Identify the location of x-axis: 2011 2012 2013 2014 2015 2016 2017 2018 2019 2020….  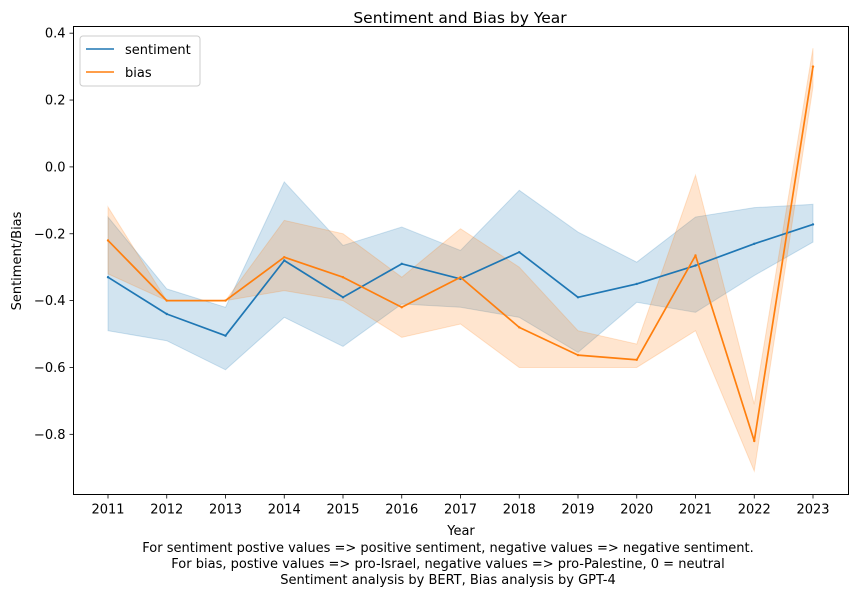
(460, 506).